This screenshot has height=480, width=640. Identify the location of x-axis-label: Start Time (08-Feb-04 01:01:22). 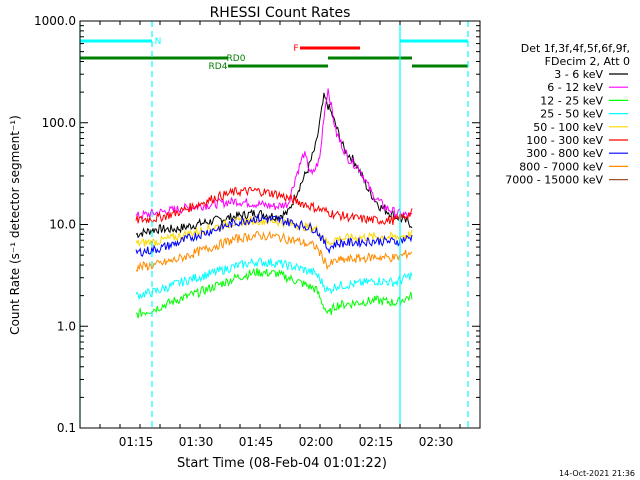
(282, 463).